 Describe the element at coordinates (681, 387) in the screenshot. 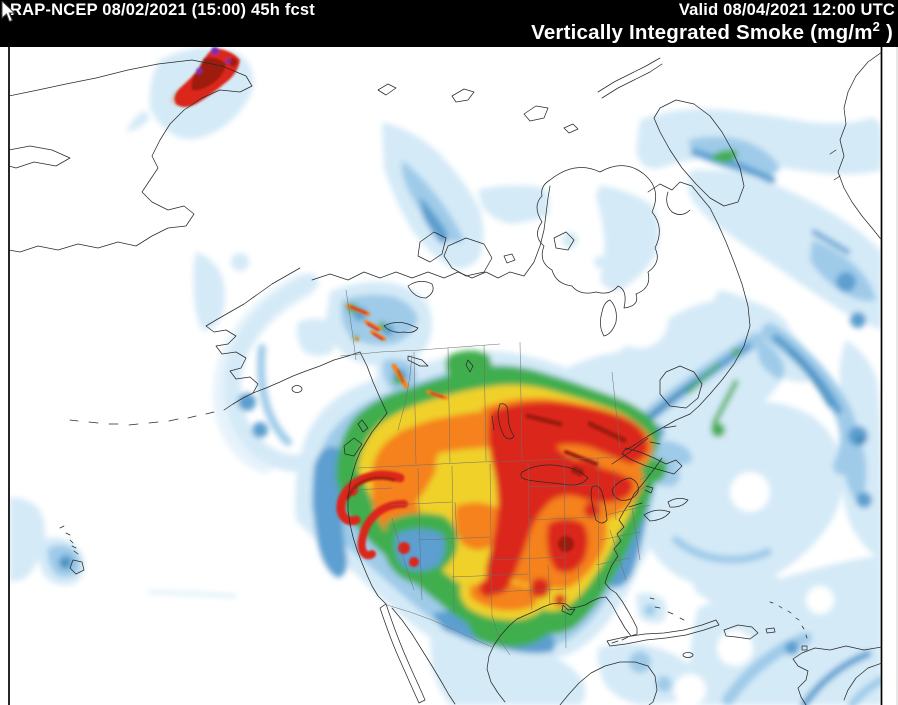

I see `newfoundland` at that location.